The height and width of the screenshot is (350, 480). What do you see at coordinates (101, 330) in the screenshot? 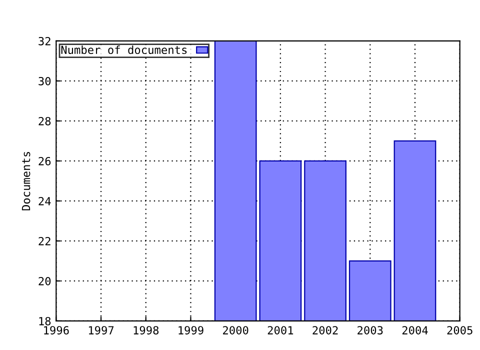
I see `x-tick-label: 1997` at bounding box center [101, 330].